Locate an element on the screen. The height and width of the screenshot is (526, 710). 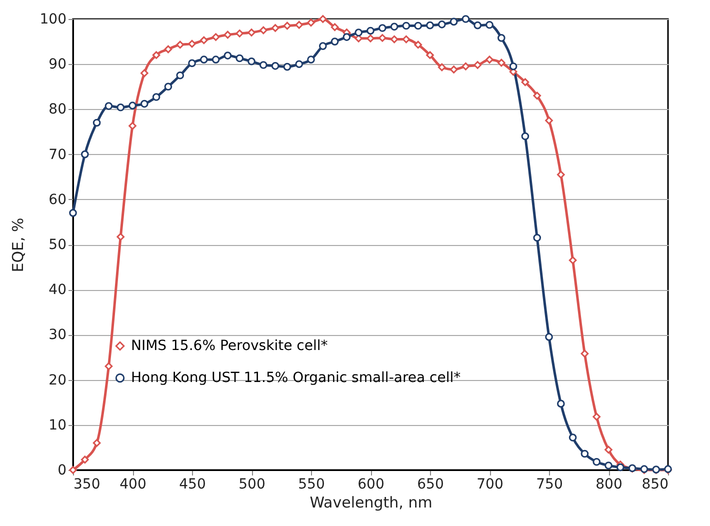
x-tick-label: 450 is located at coordinates (192, 484).